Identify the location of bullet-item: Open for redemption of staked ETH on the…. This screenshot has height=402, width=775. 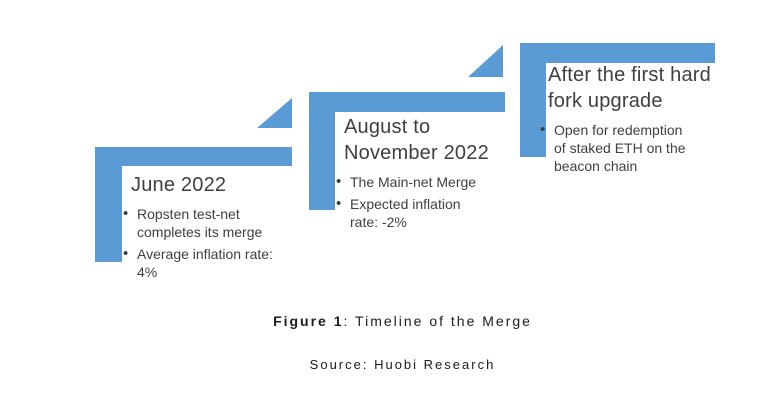
(615, 148).